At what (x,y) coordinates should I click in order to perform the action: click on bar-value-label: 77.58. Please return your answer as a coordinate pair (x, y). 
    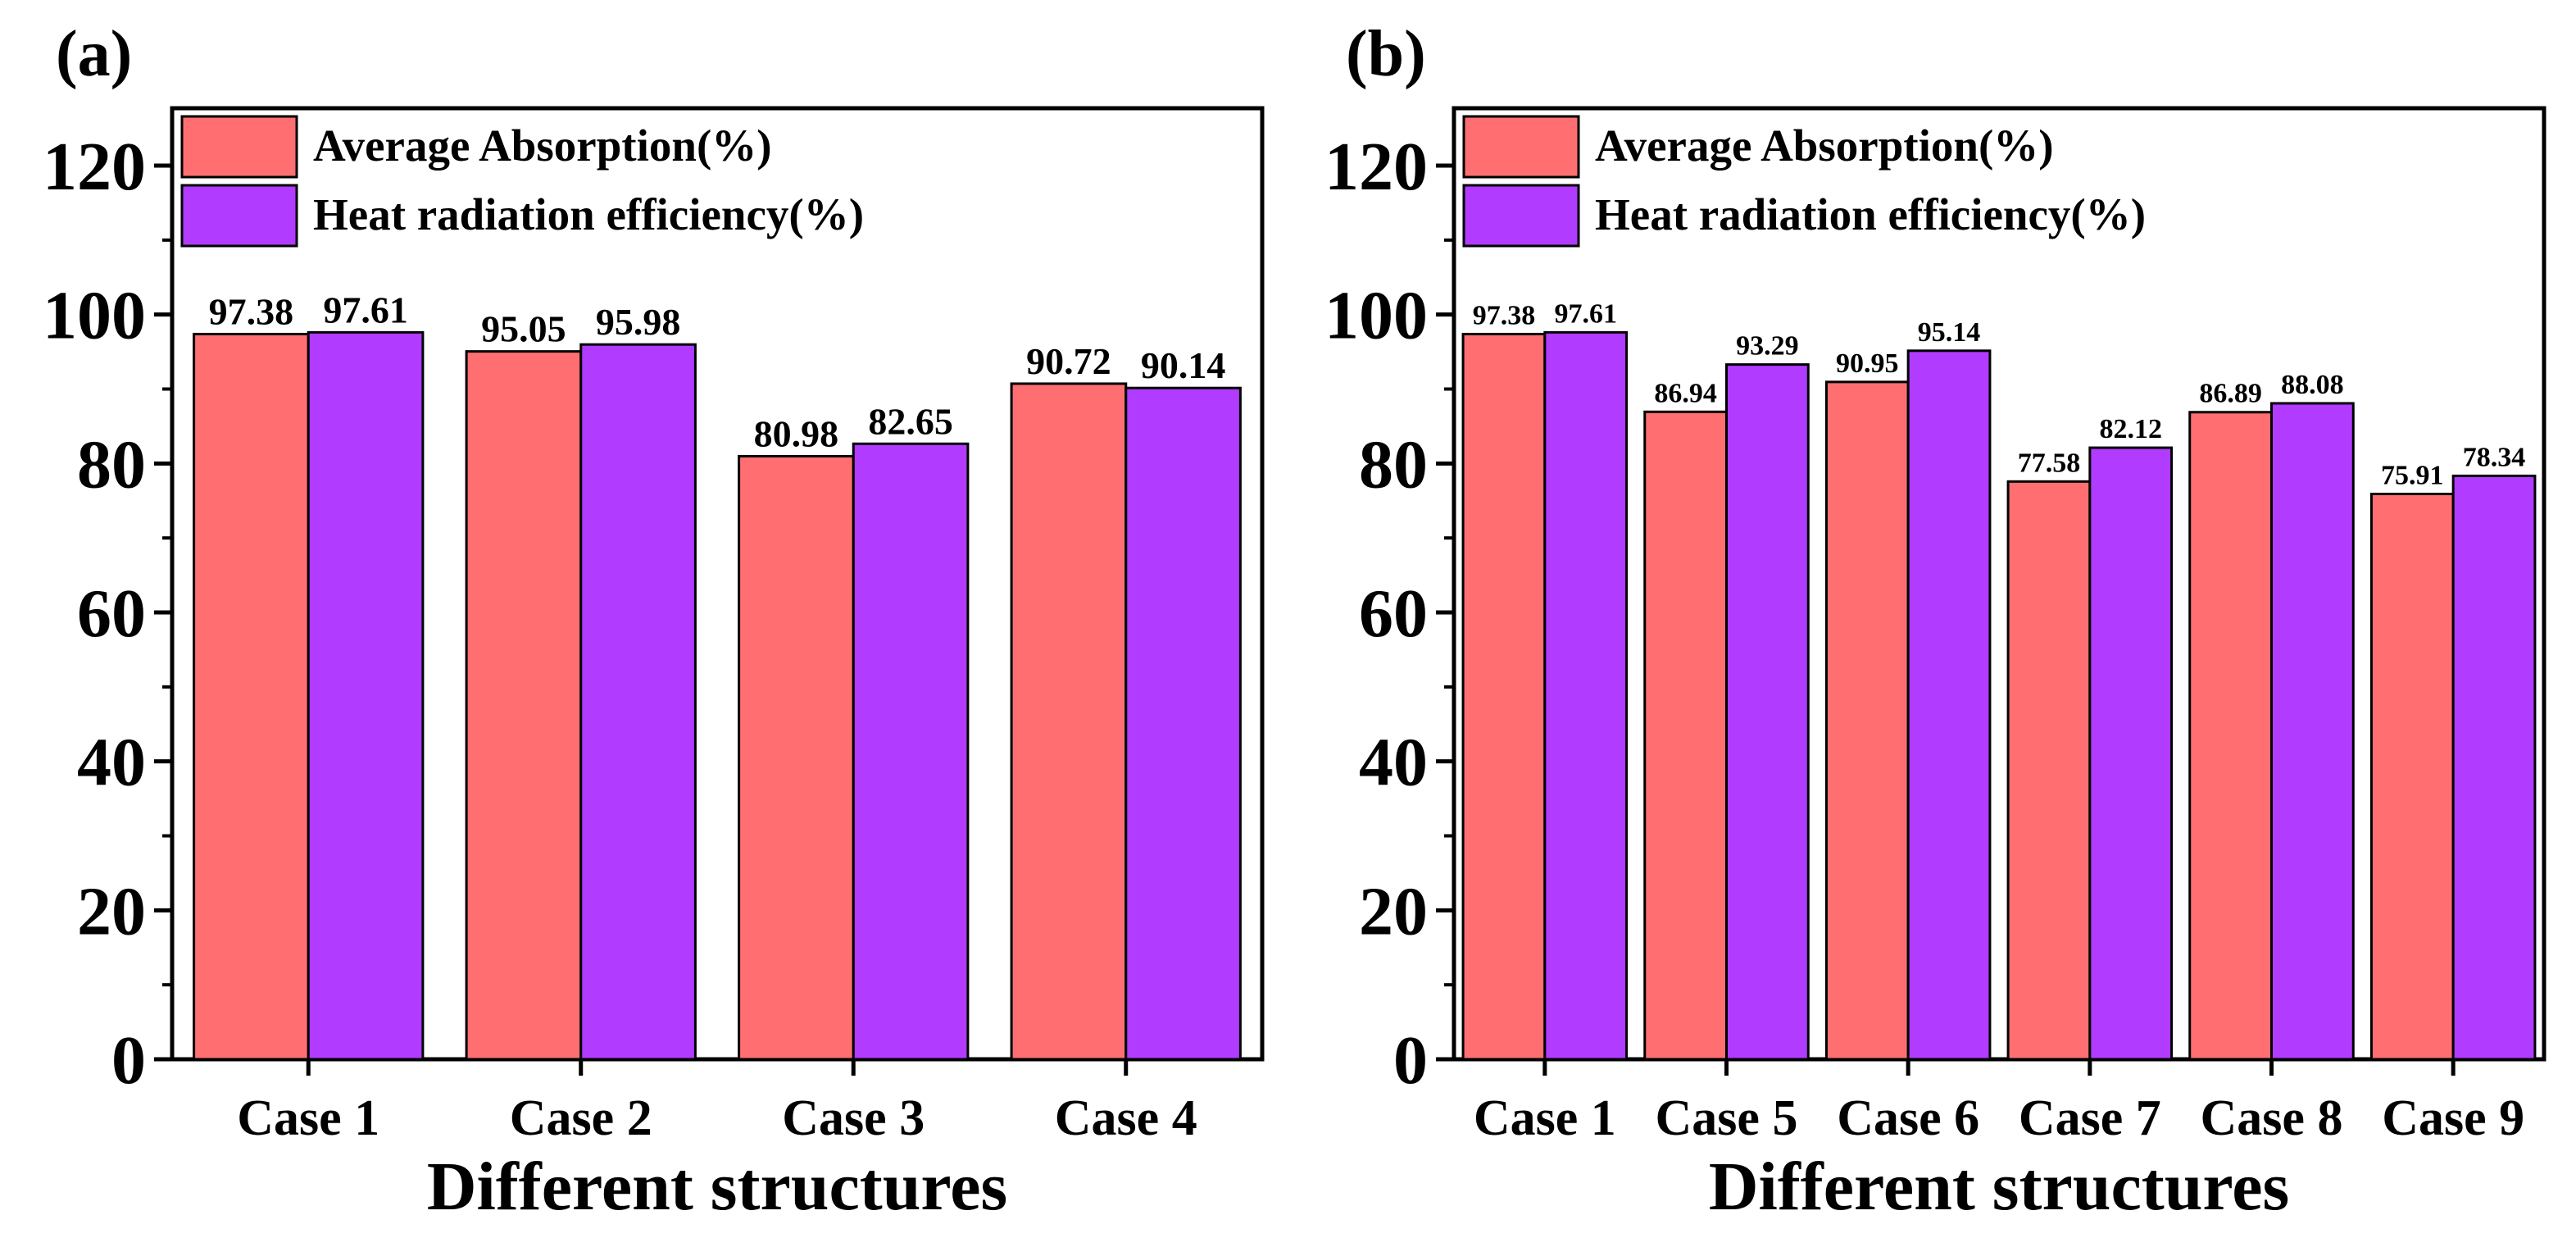
    Looking at the image, I should click on (2049, 463).